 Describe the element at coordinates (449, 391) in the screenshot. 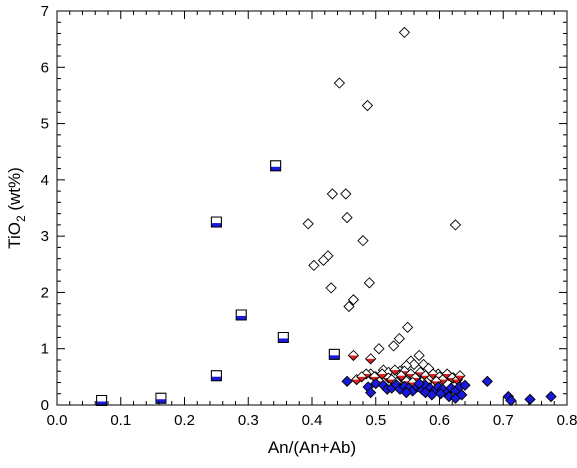

I see `series-diamond-filled-blue` at that location.